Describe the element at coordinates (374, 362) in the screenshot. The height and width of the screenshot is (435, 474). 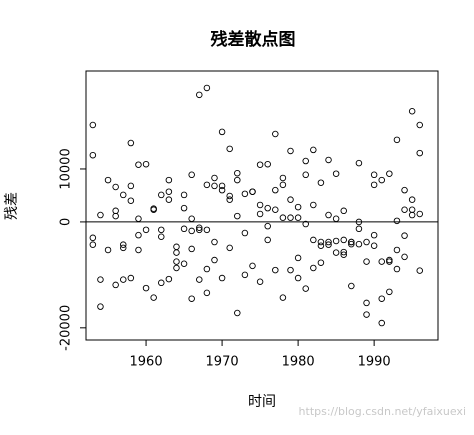
I see `x-tick-label: 1990` at that location.